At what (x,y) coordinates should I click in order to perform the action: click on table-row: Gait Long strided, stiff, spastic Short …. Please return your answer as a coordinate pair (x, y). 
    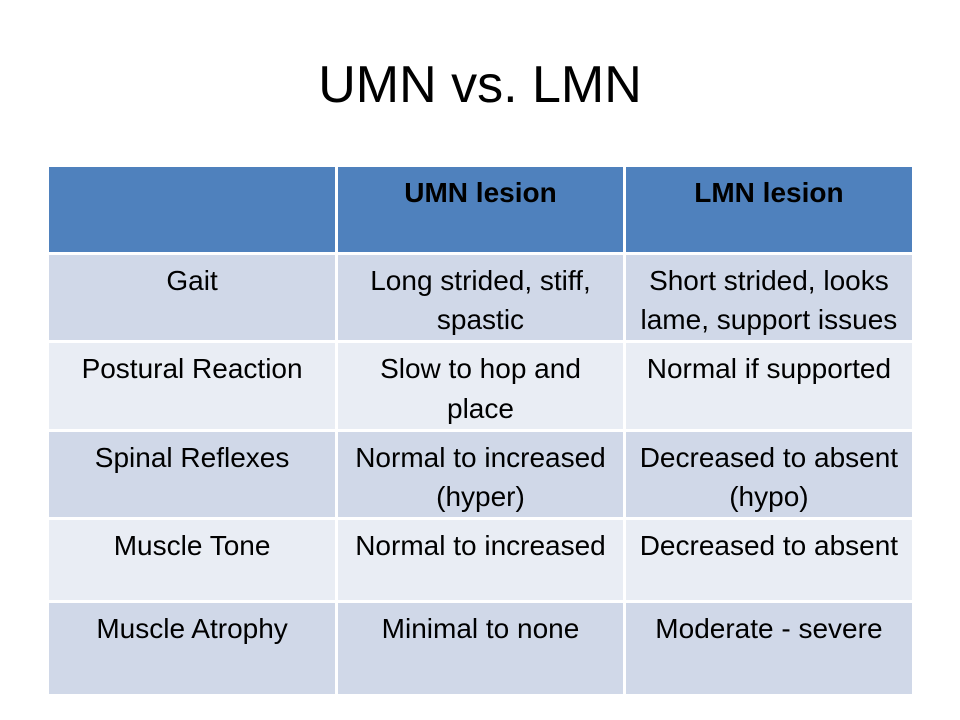
    Looking at the image, I should click on (480, 297).